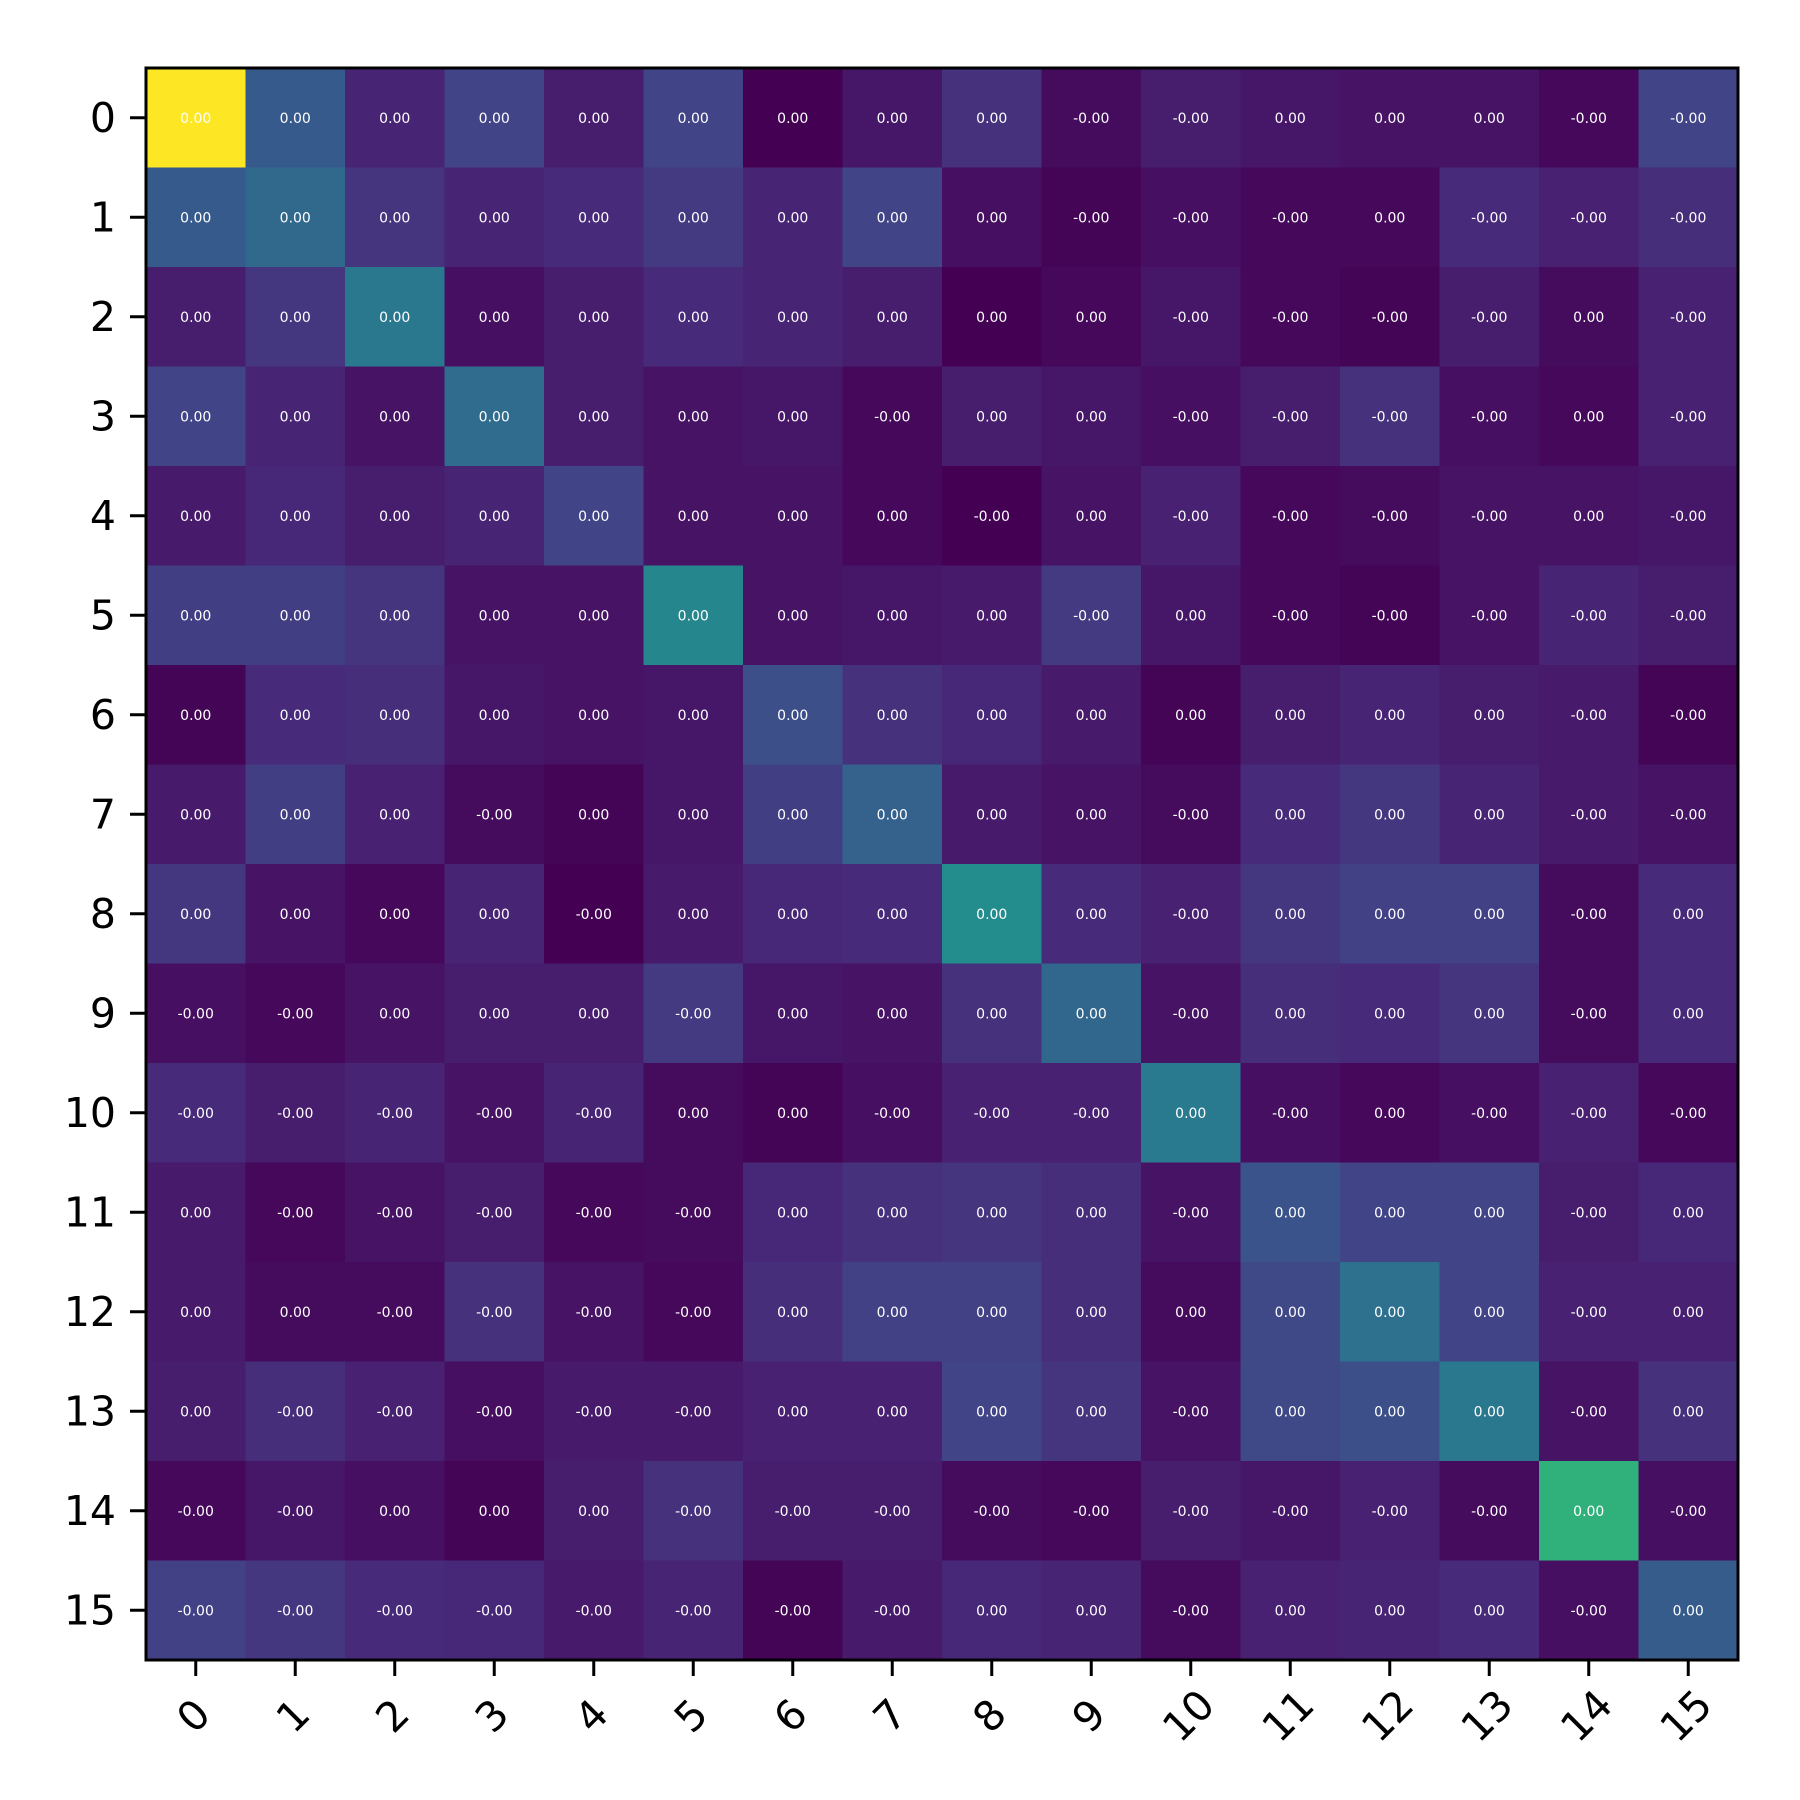 The width and height of the screenshot is (1800, 1800). I want to click on y-tick-label: 7, so click(103, 814).